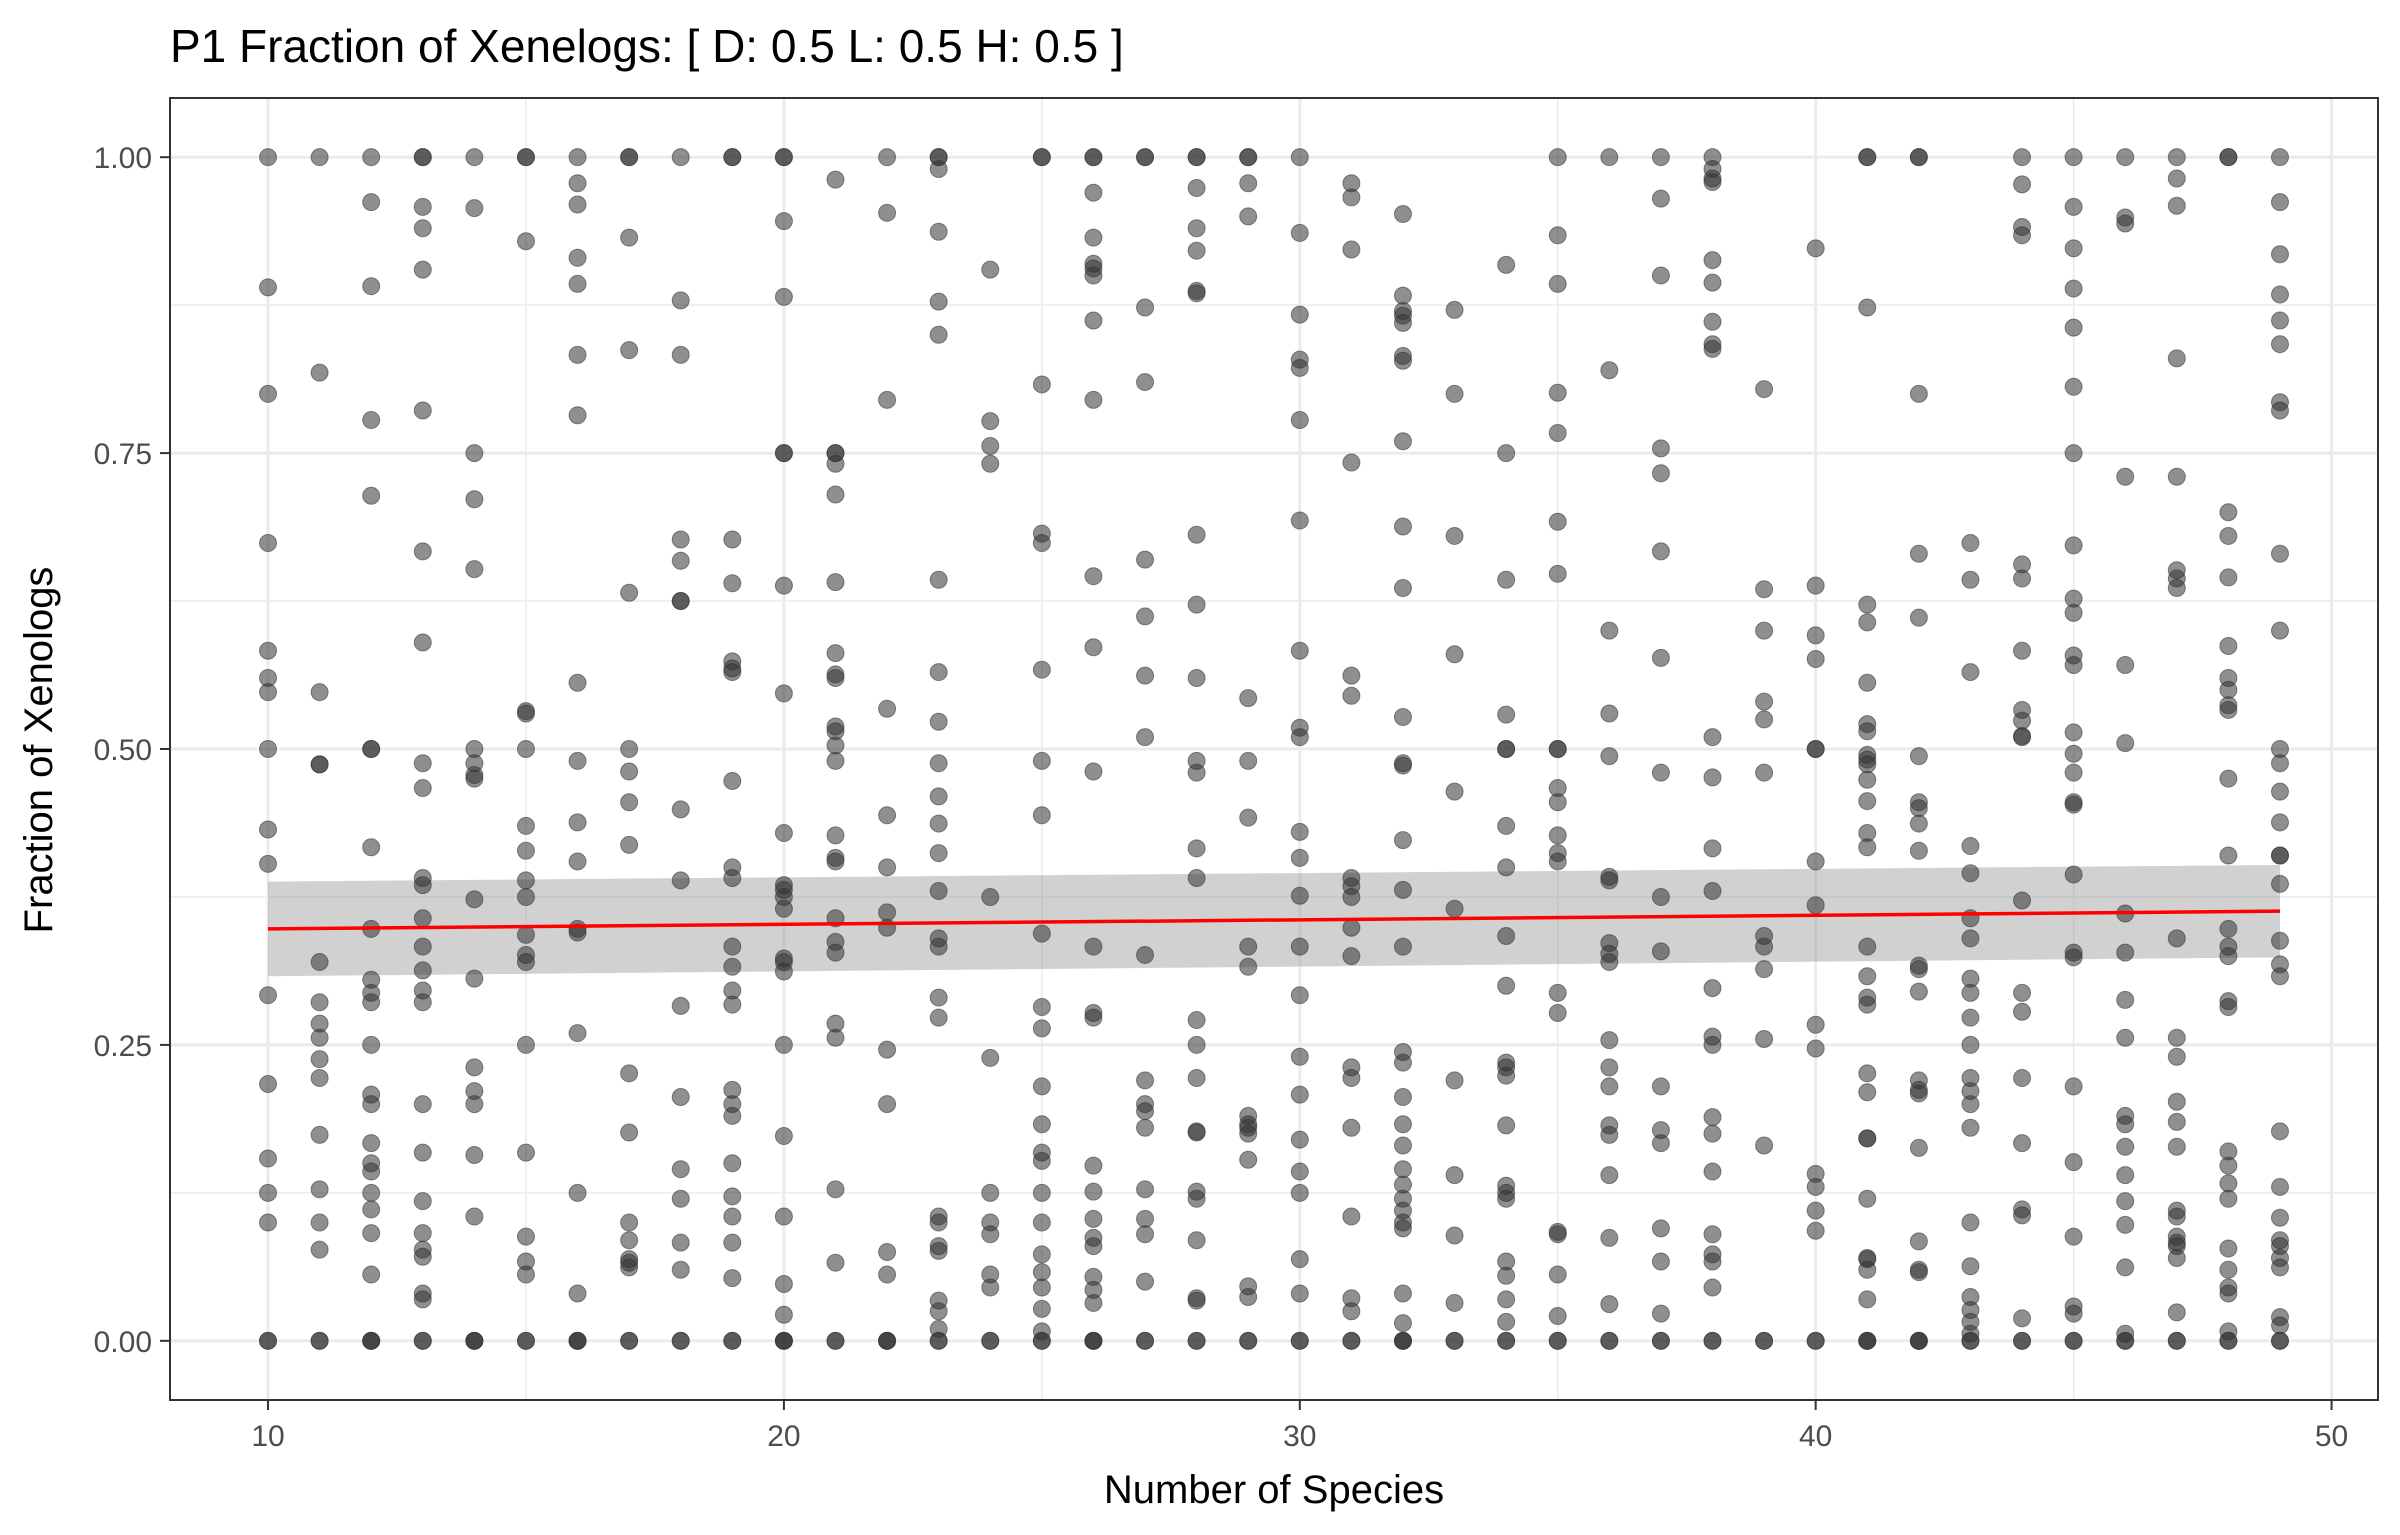 This screenshot has width=2400, height=1535. I want to click on y-axis-label: Fraction of Xenologs, so click(39, 750).